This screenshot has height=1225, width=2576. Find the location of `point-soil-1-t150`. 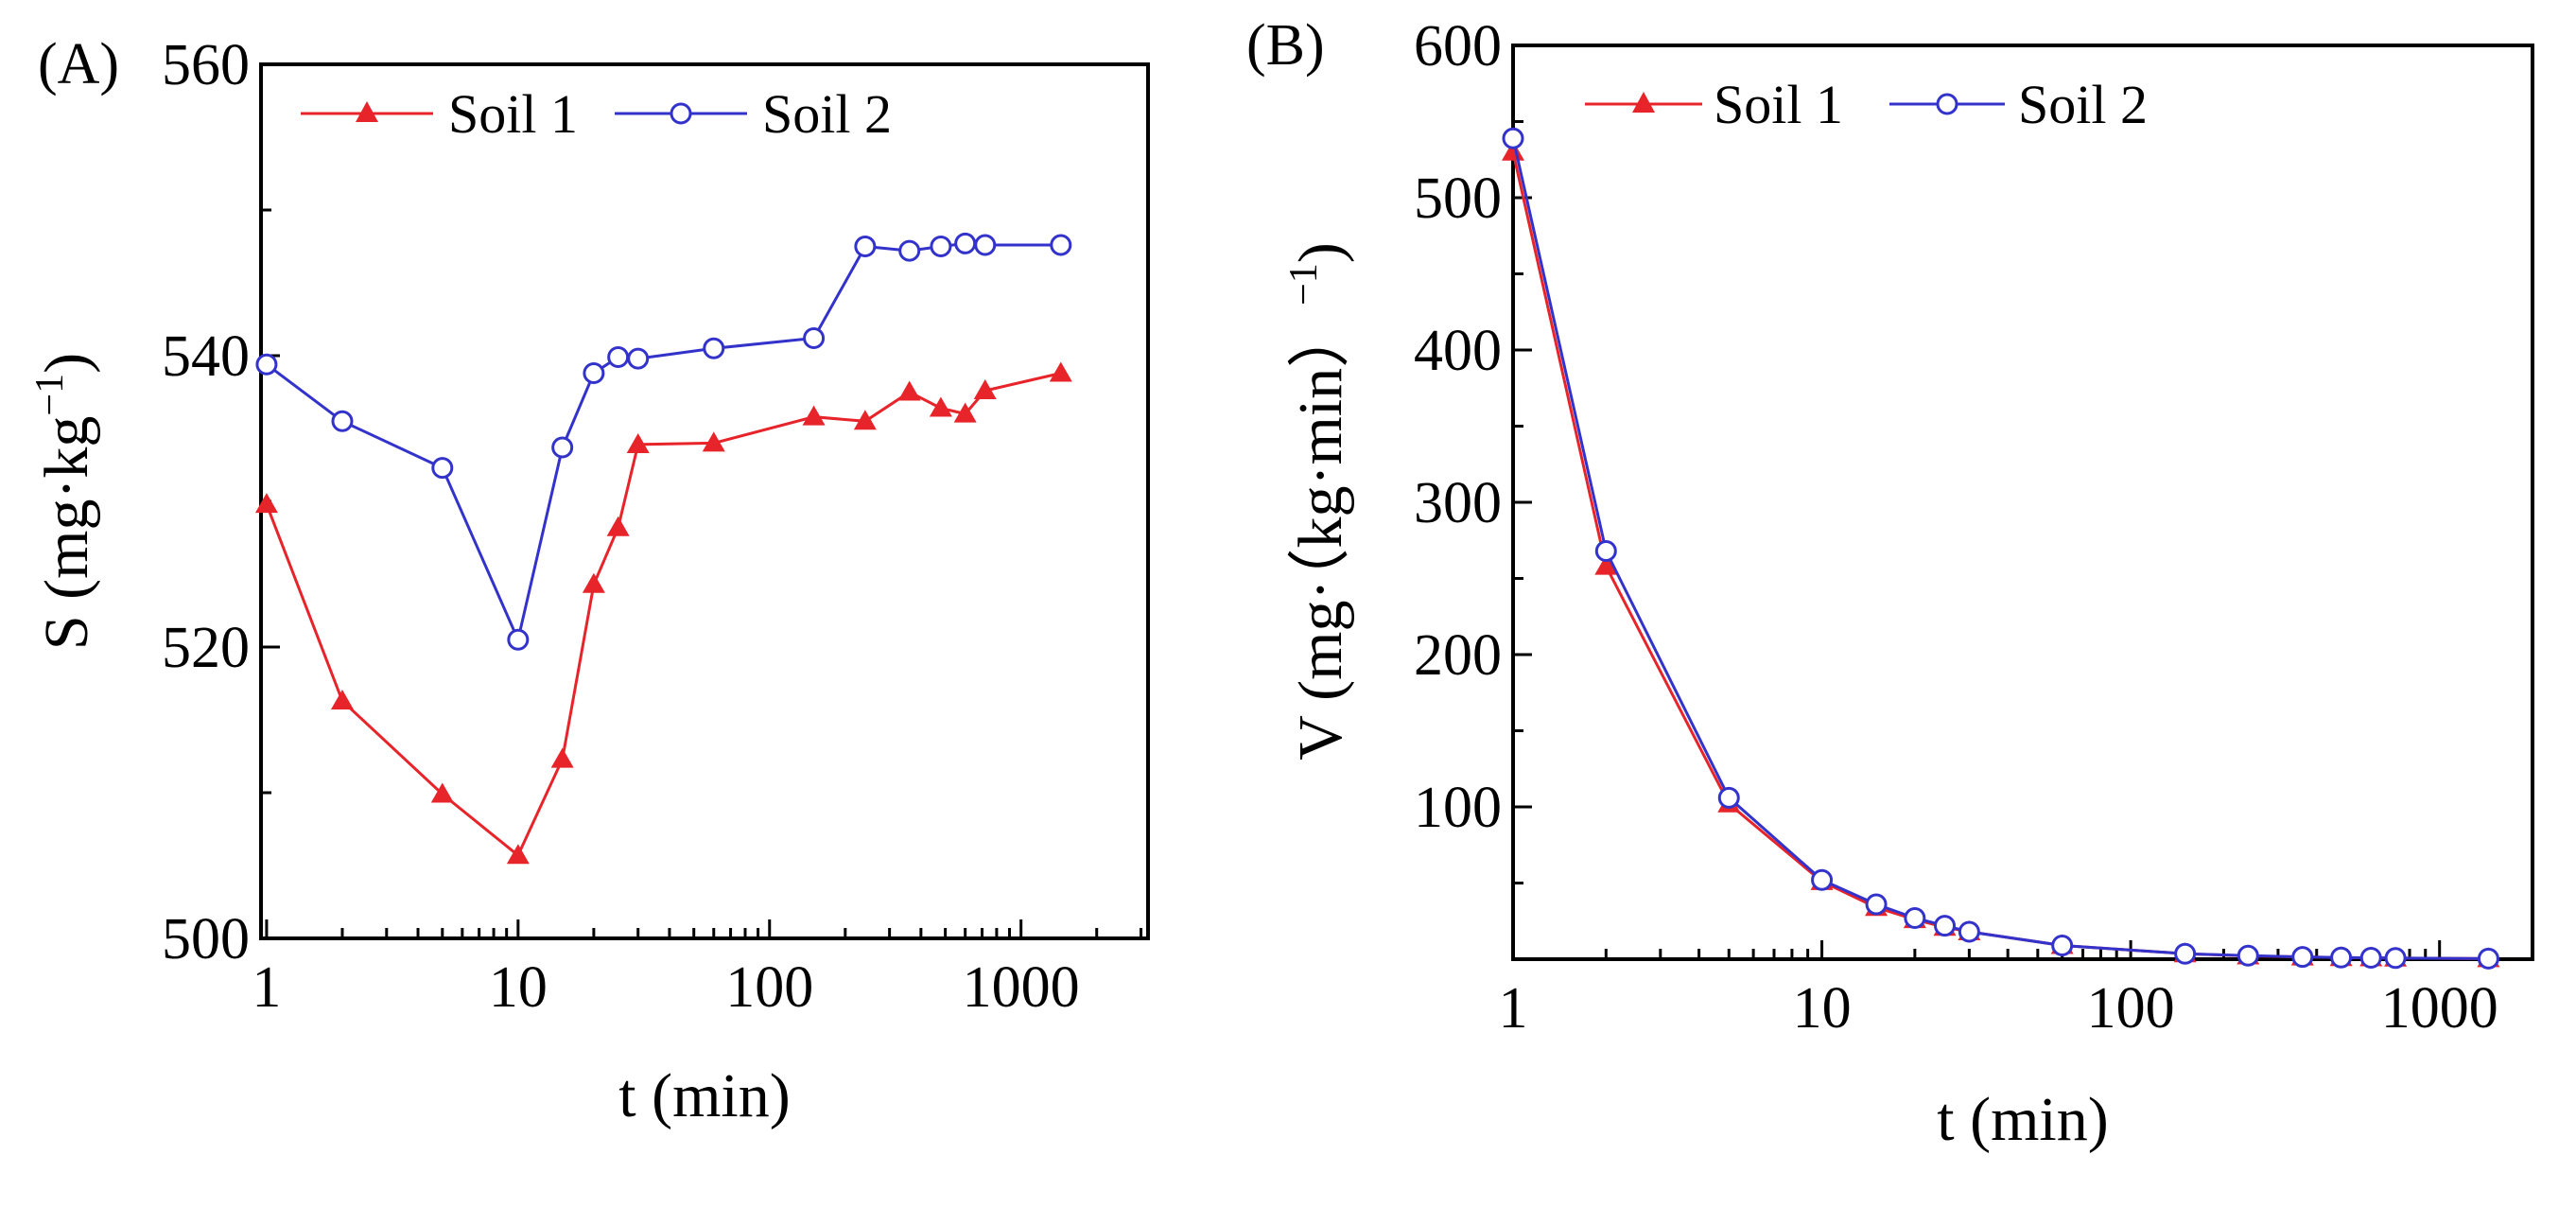

point-soil-1-t150 is located at coordinates (814, 415).